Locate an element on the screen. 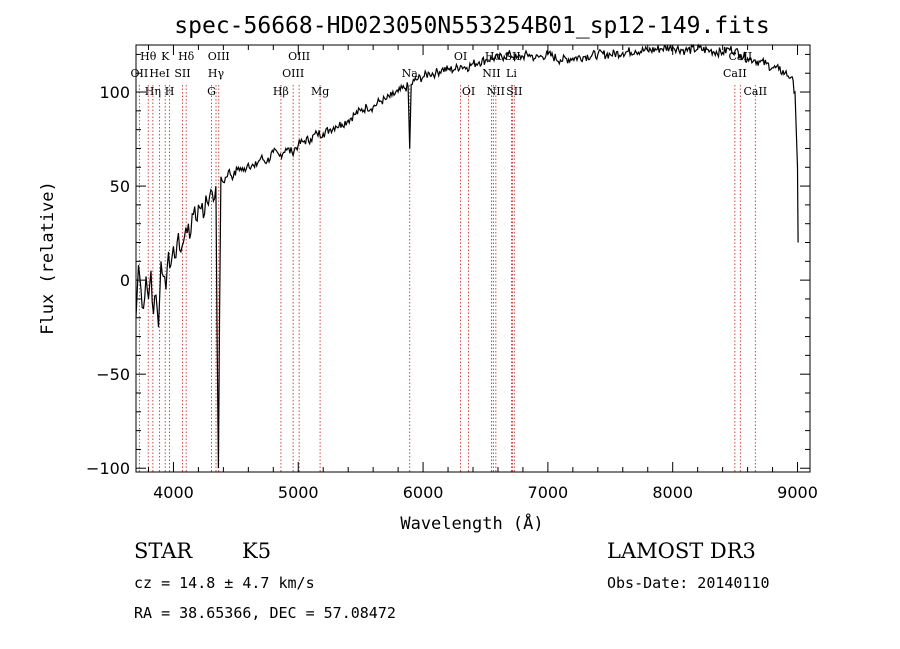  spectral-line-label: Hη is located at coordinates (153, 91).